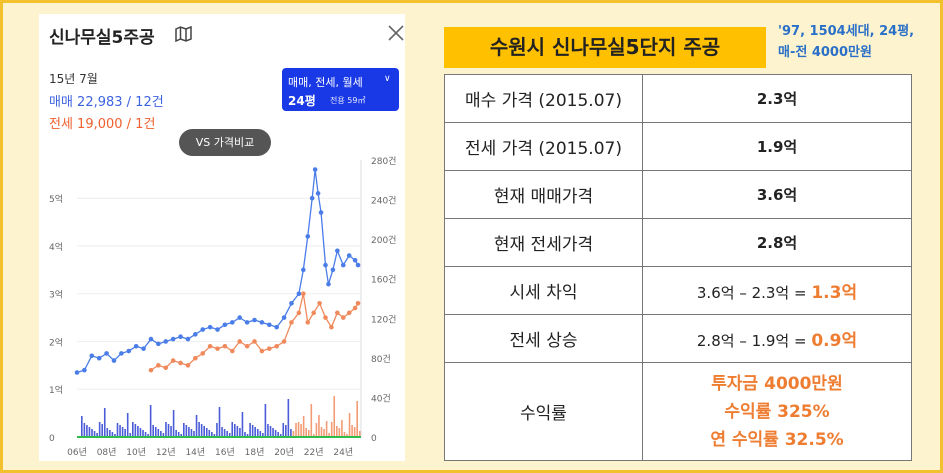  Describe the element at coordinates (777, 439) in the screenshot. I see `annual-return: 연 수익률 32.5%` at that location.